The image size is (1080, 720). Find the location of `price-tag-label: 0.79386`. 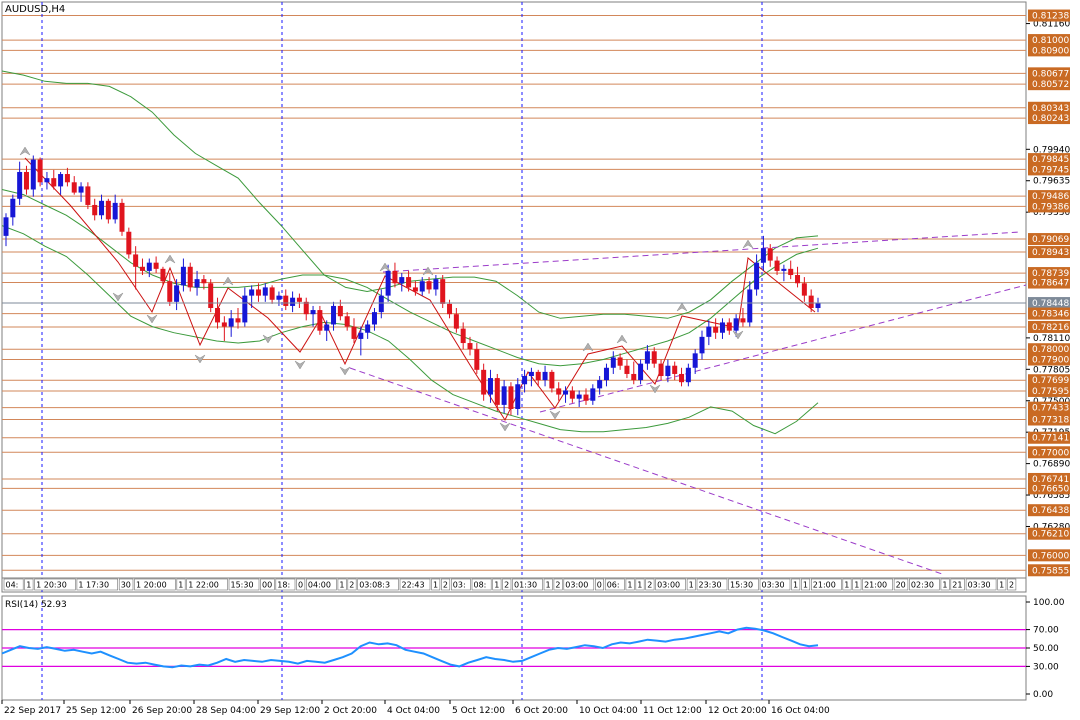

price-tag-label: 0.79386 is located at coordinates (1050, 207).